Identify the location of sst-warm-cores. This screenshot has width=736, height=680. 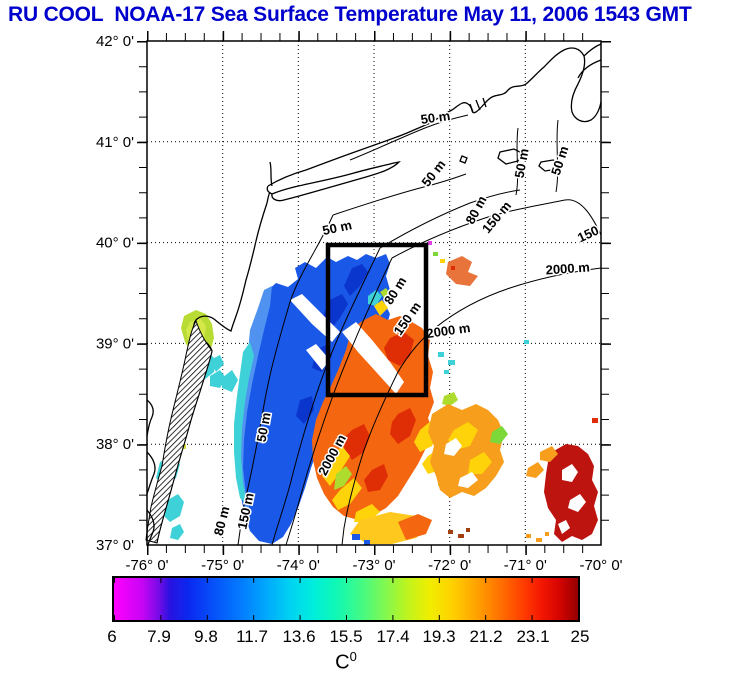
(380, 412).